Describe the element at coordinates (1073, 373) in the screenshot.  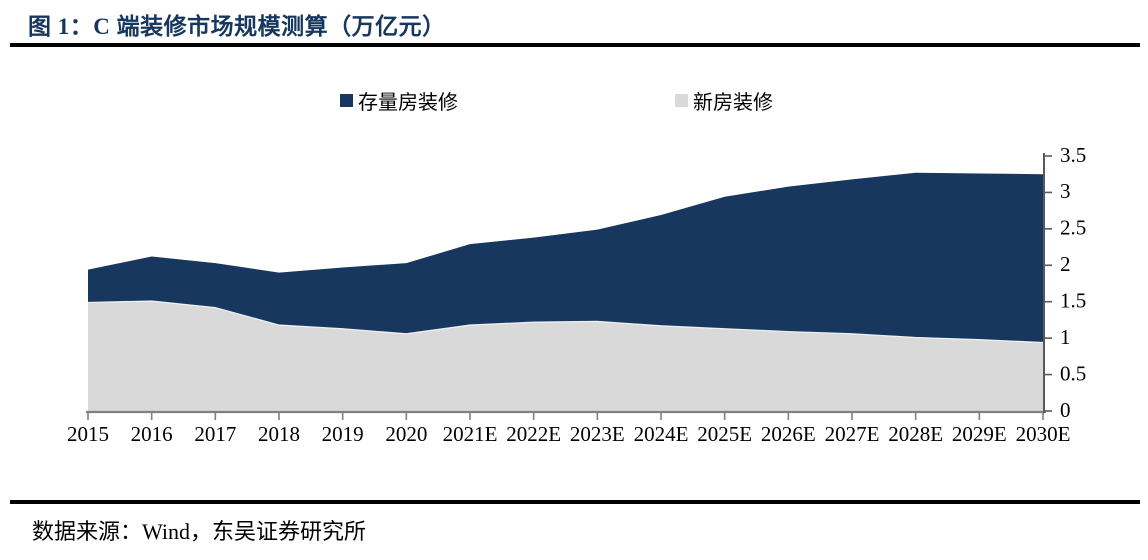
I see `y-tick-label: 0.5` at that location.